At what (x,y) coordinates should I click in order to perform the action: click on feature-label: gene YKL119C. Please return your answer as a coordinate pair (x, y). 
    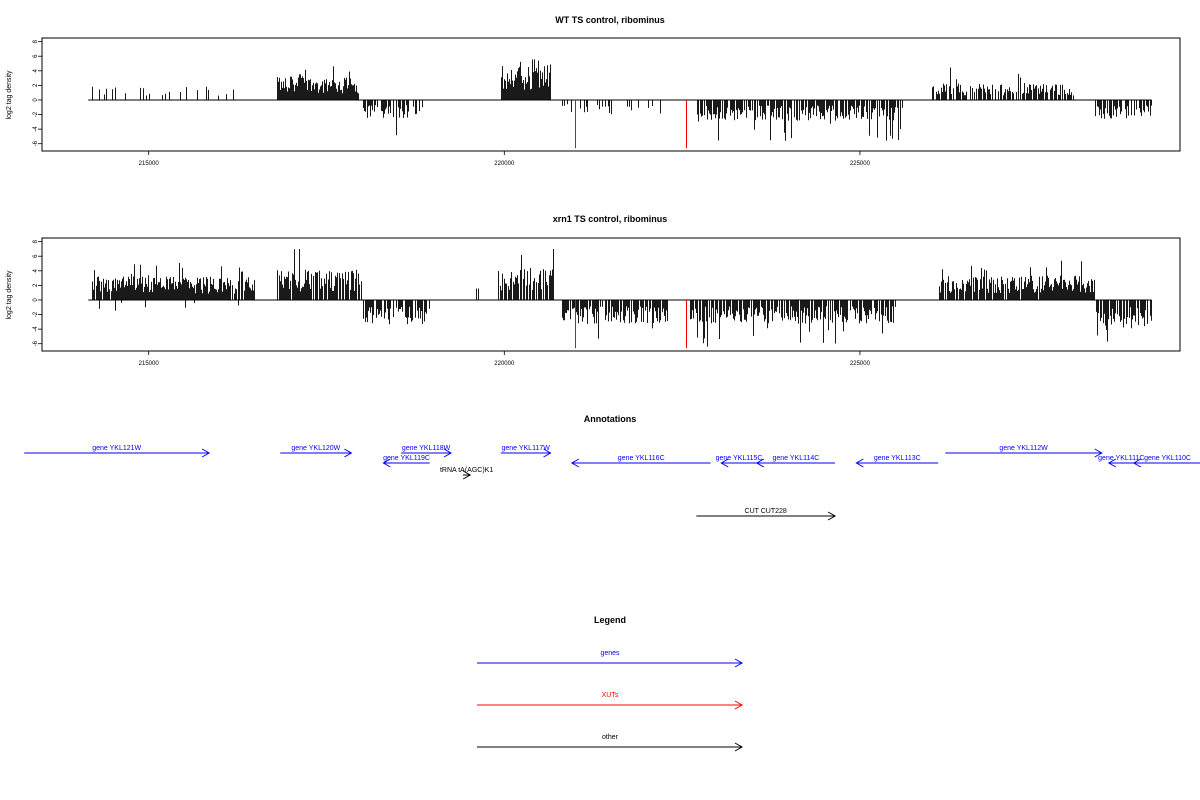
    Looking at the image, I should click on (406, 458).